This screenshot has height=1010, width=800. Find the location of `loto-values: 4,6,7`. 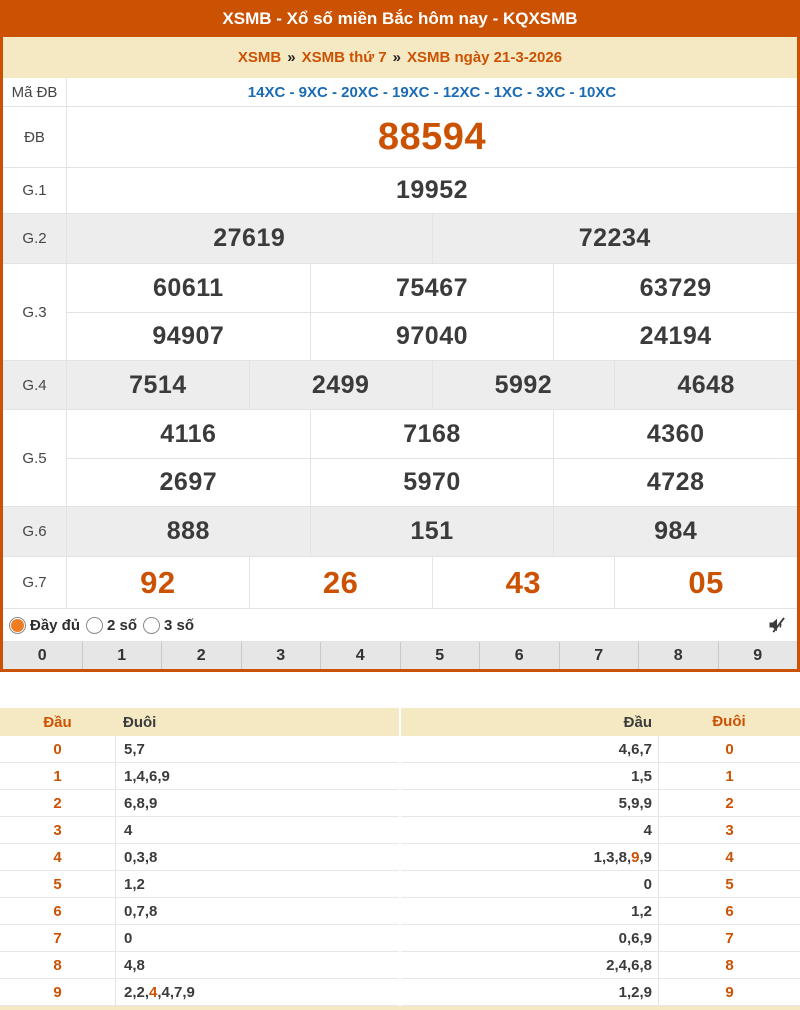

loto-values: 4,6,7 is located at coordinates (529, 749).